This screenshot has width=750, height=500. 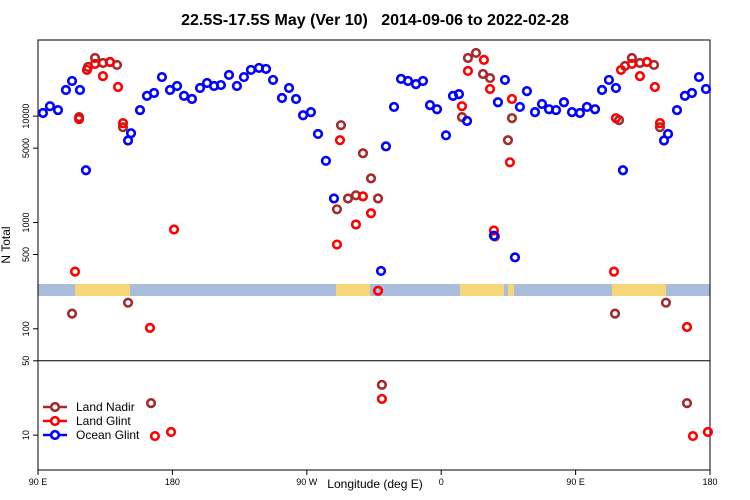 I want to click on y-tick-label: 1000, so click(x=26, y=222).